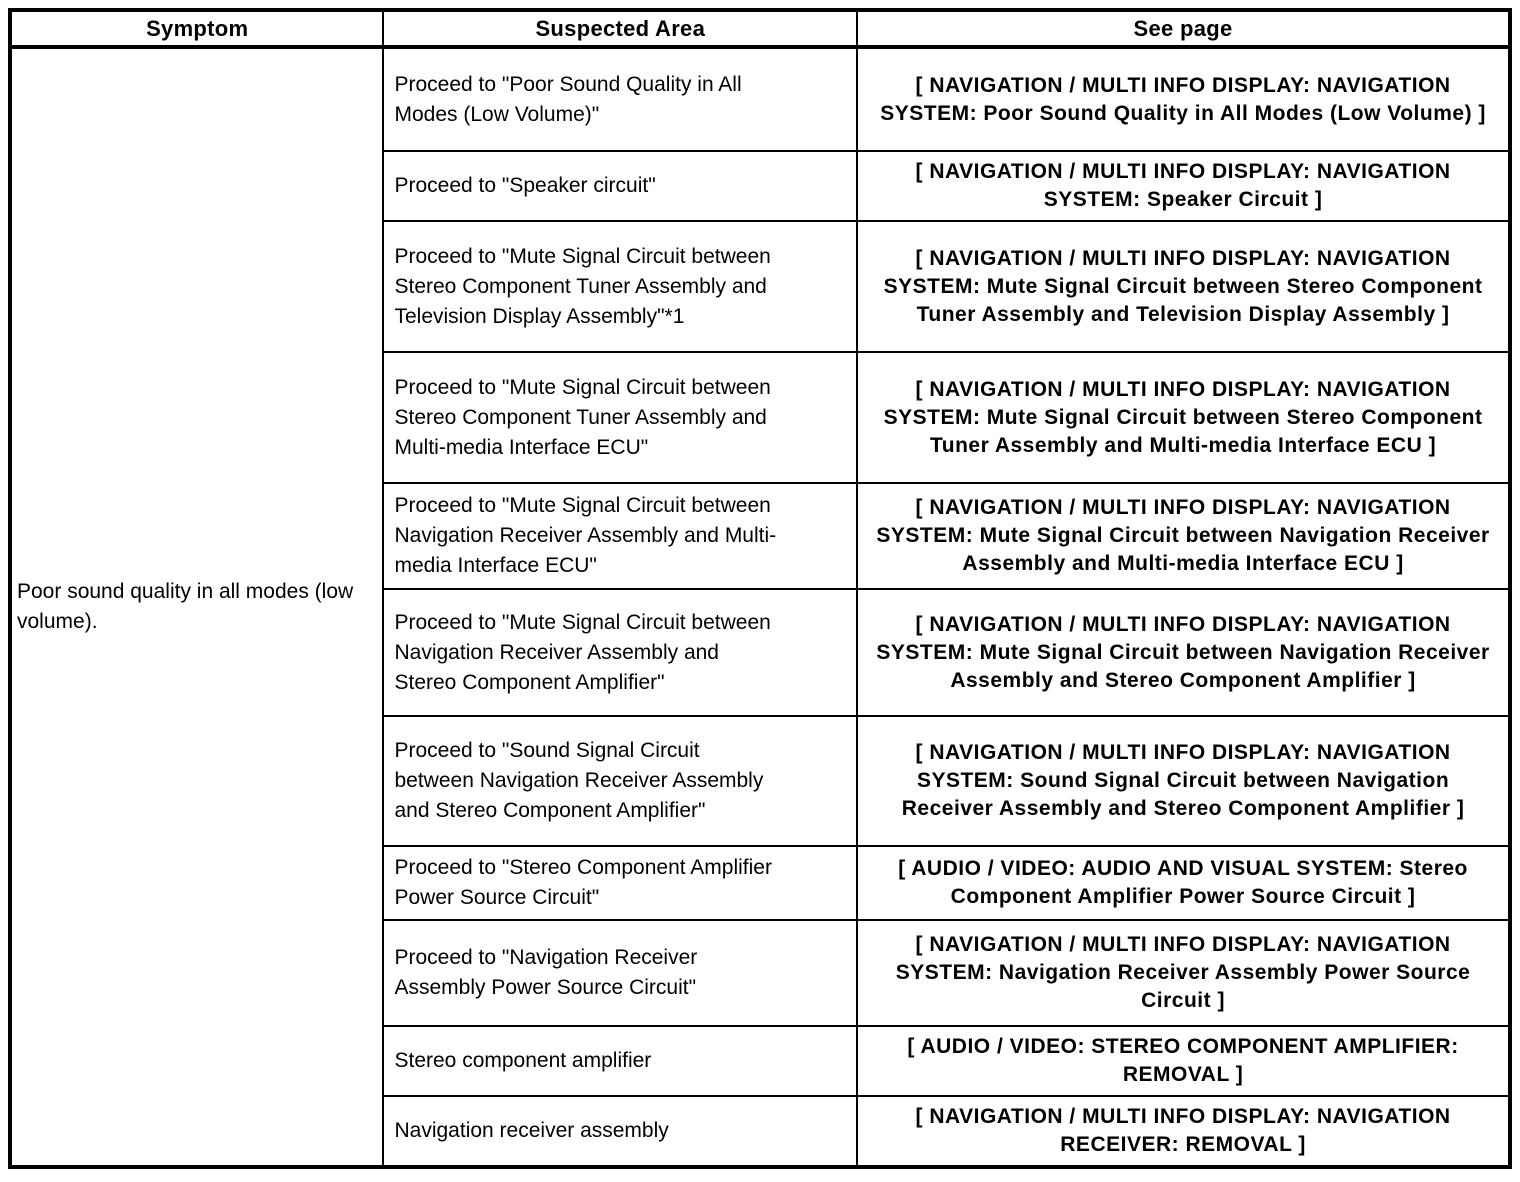 Image resolution: width=1520 pixels, height=1182 pixels. What do you see at coordinates (523, 1060) in the screenshot?
I see `suspected-area-text: Stereo component amplifier` at bounding box center [523, 1060].